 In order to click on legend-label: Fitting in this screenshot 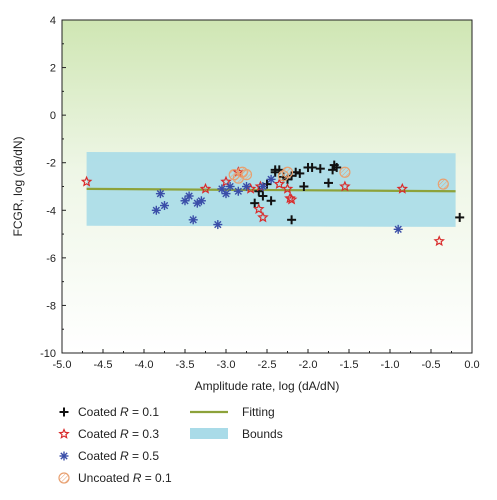, I will do `click(258, 412)`.